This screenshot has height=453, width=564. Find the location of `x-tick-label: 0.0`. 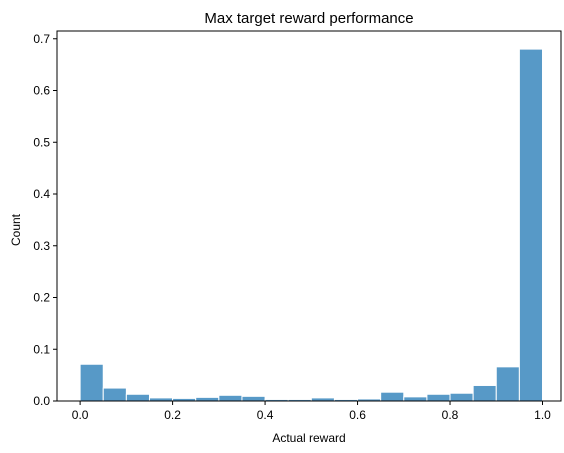

x-tick-label: 0.0 is located at coordinates (80, 415).